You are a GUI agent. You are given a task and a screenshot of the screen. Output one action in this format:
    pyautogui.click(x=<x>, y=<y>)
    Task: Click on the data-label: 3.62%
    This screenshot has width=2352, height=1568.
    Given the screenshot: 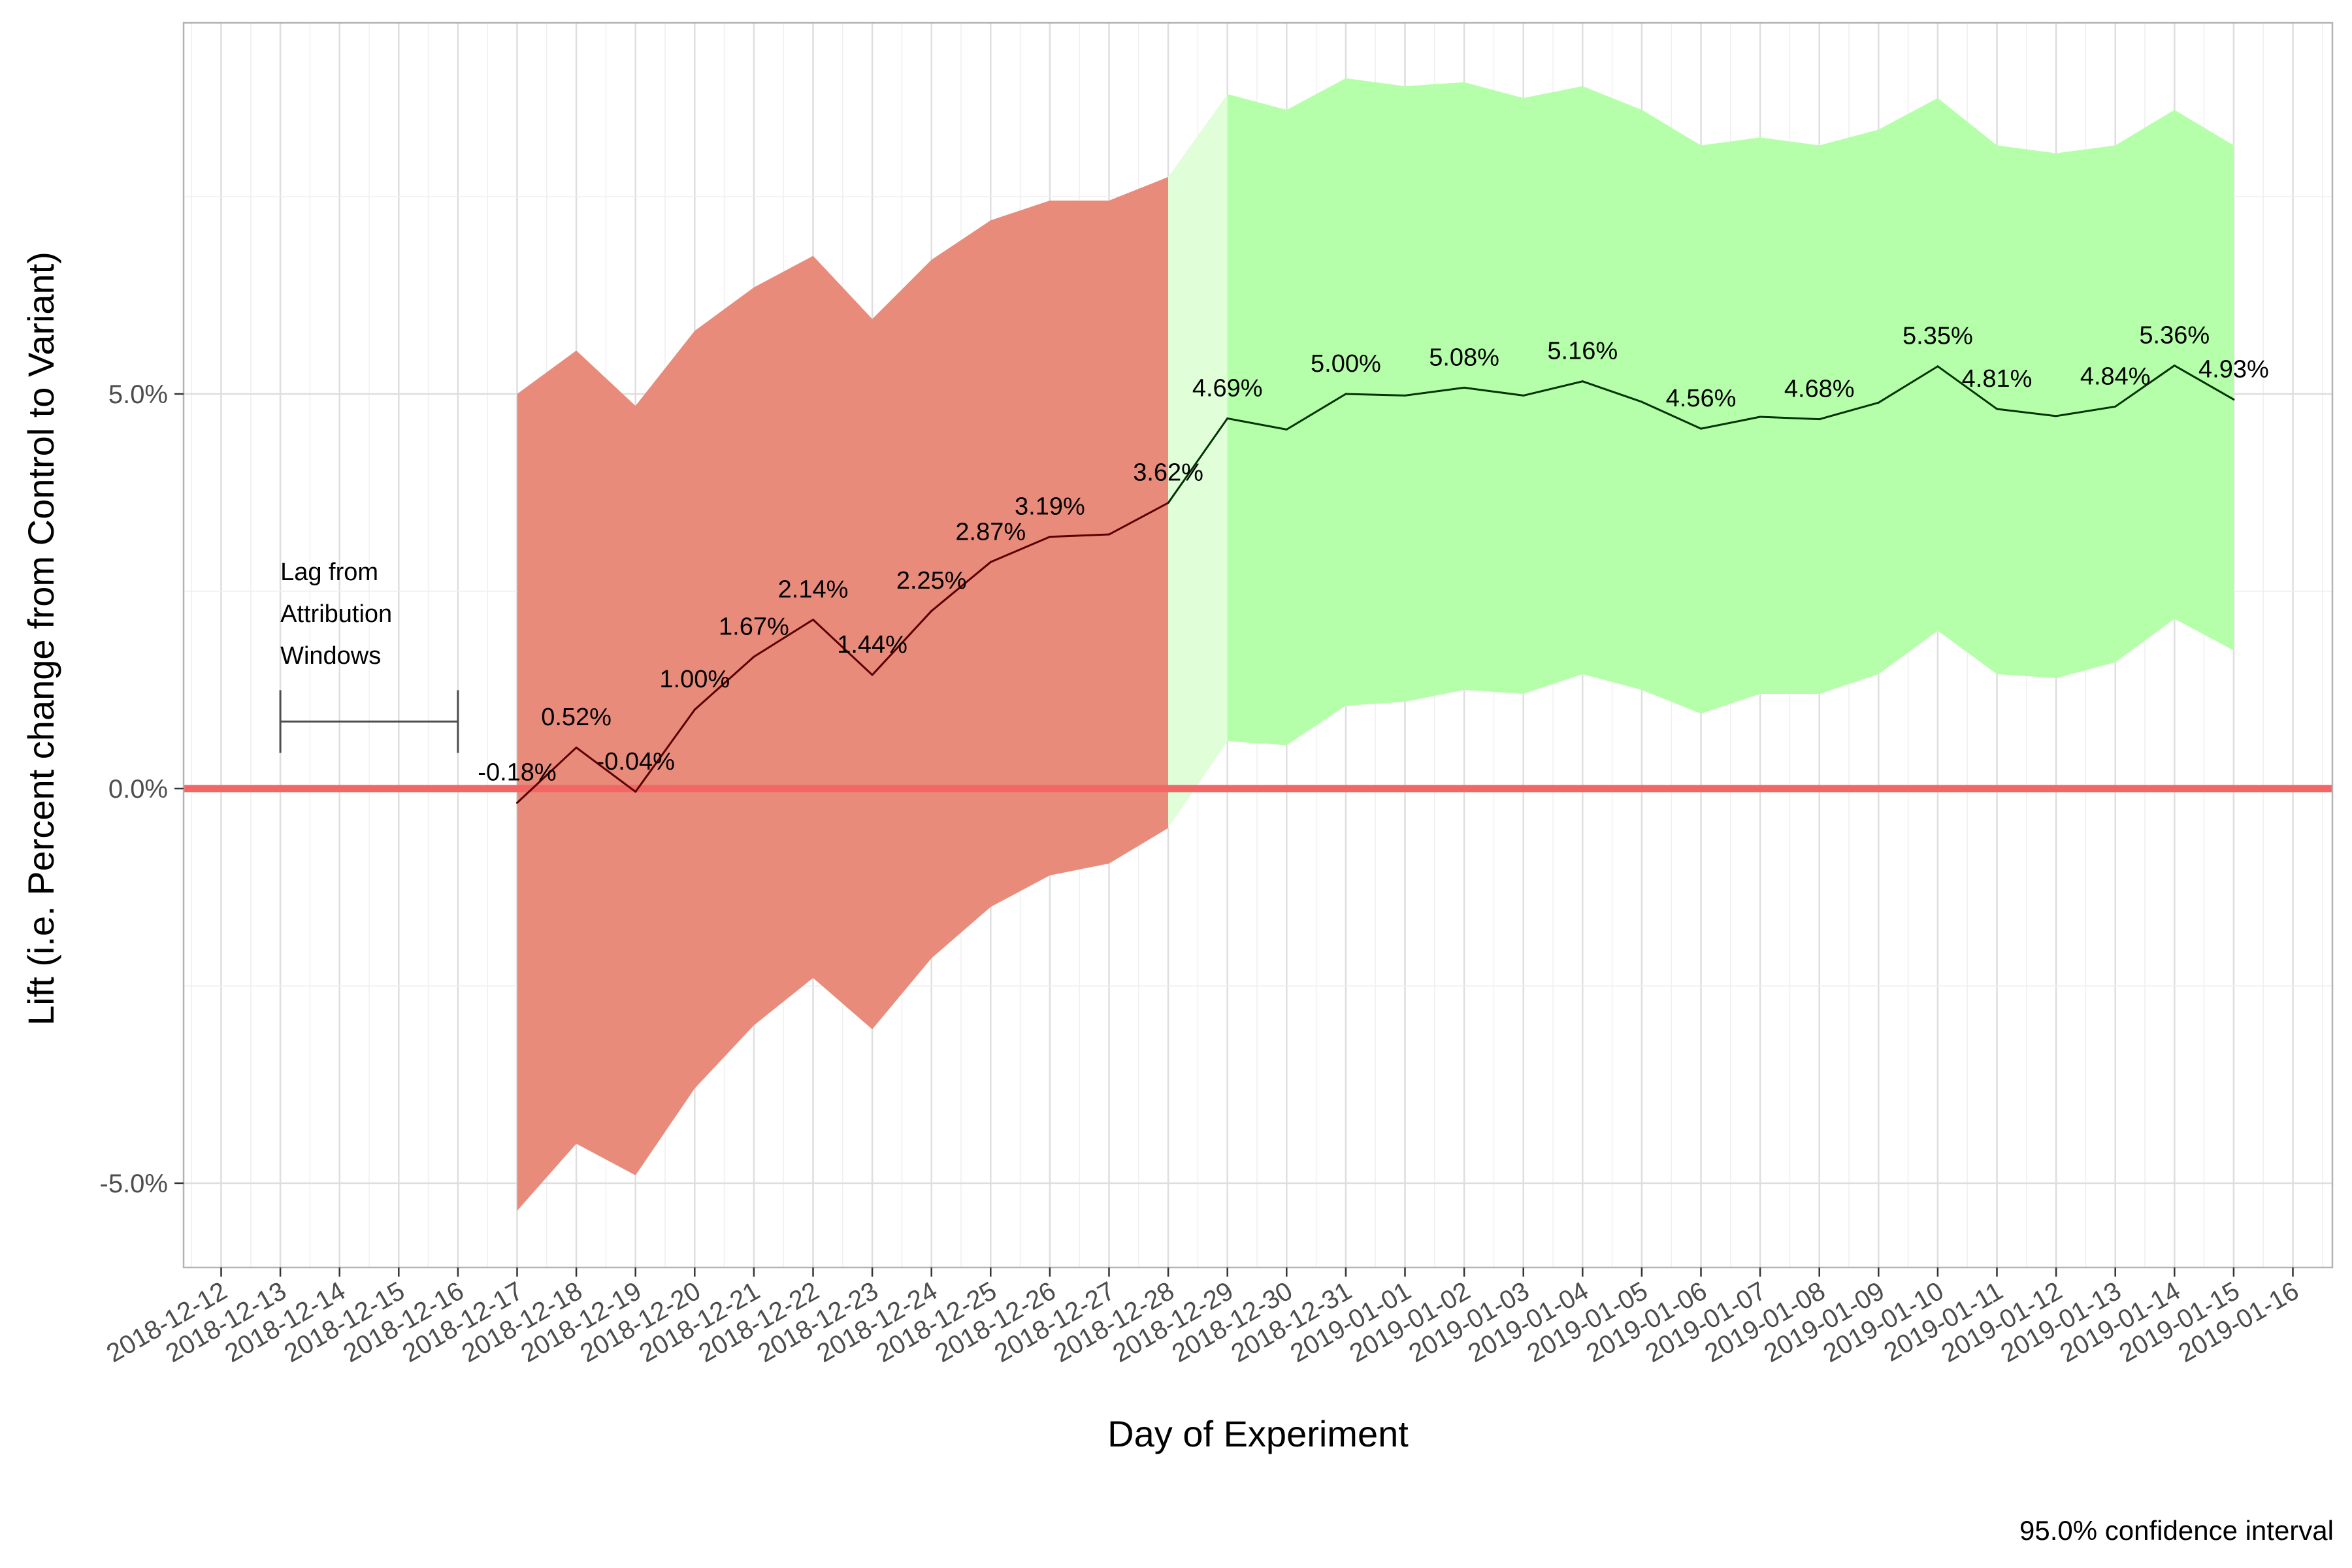 What is the action you would take?
    pyautogui.click(x=1168, y=473)
    